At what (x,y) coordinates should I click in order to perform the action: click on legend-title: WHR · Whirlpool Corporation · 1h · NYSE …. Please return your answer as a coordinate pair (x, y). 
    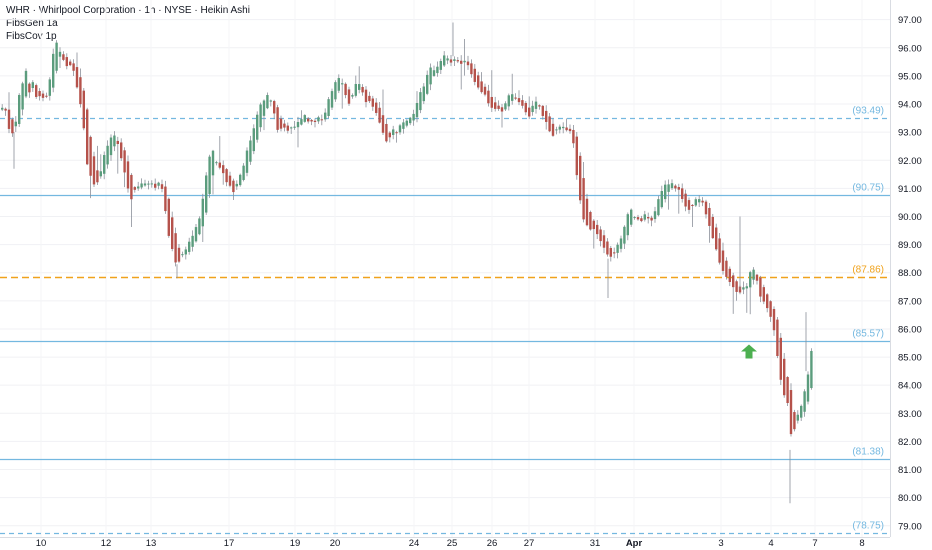
    Looking at the image, I should click on (128, 10).